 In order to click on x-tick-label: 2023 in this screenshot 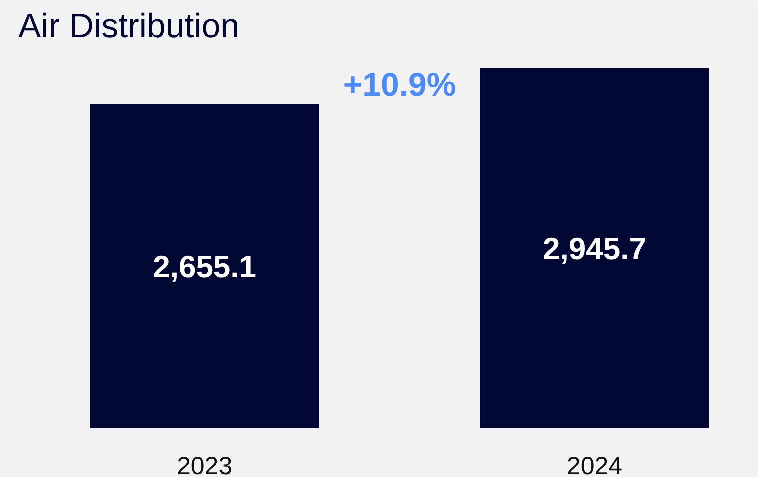, I will do `click(205, 464)`.